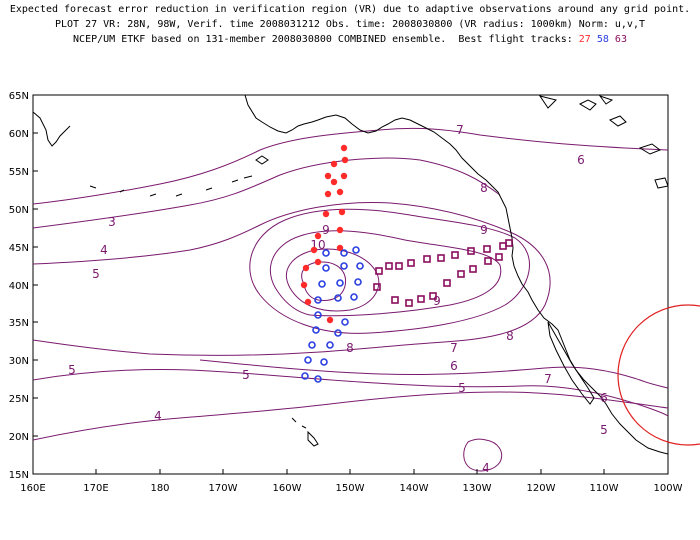 The image size is (700, 540). Describe the element at coordinates (584, 39) in the screenshot. I see `flight-id-red: 27` at that location.